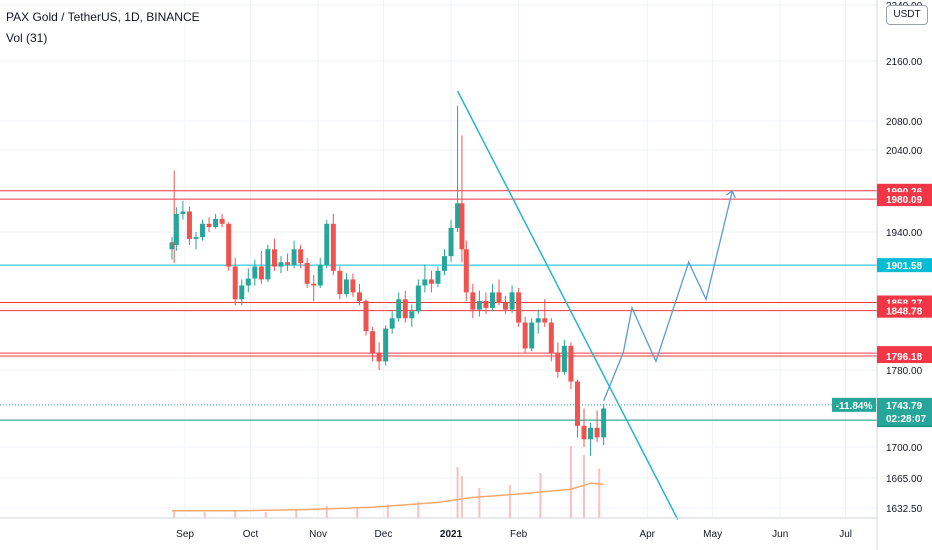  What do you see at coordinates (904, 371) in the screenshot?
I see `y-tick-label: 1780.00` at bounding box center [904, 371].